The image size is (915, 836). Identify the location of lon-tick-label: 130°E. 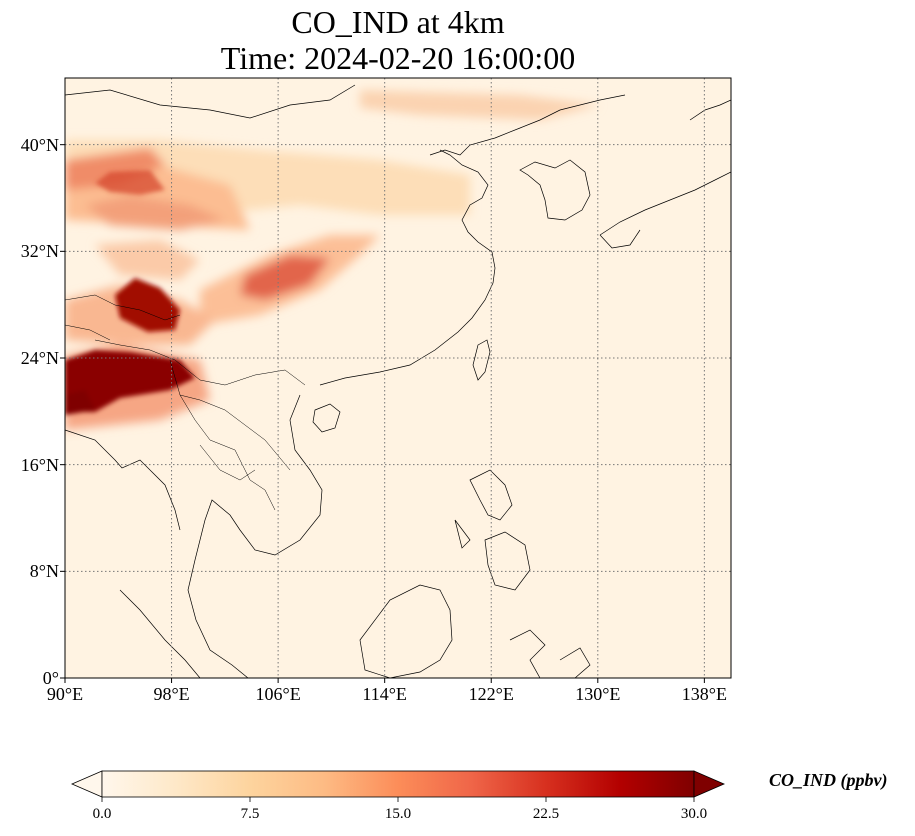
(598, 694).